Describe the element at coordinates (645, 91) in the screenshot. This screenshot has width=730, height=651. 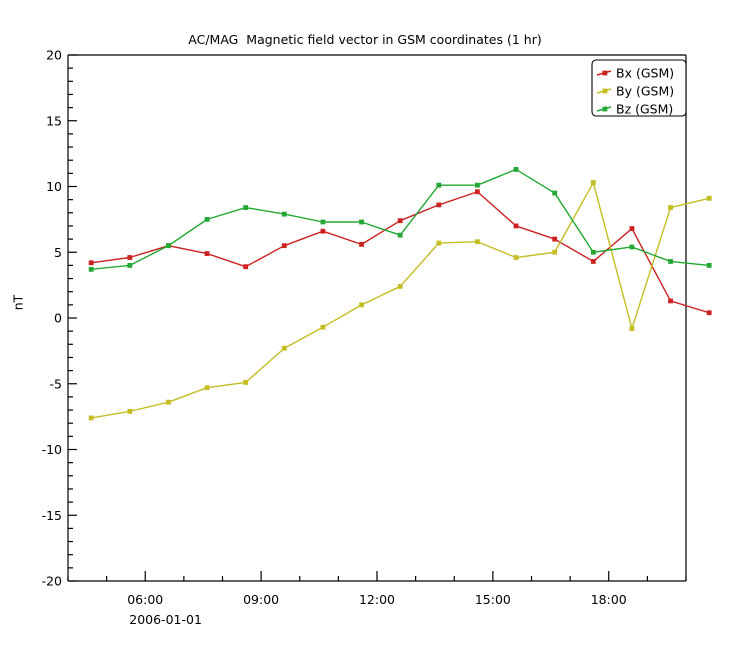
I see `legend-label: By (GSM)` at that location.